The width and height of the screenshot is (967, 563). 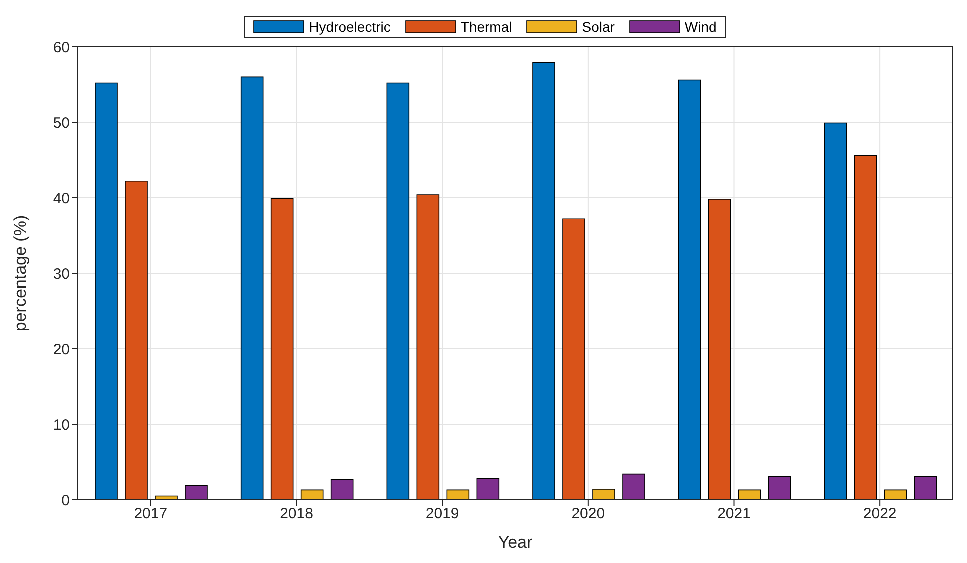 I want to click on x-tick-label: 2017, so click(x=151, y=514).